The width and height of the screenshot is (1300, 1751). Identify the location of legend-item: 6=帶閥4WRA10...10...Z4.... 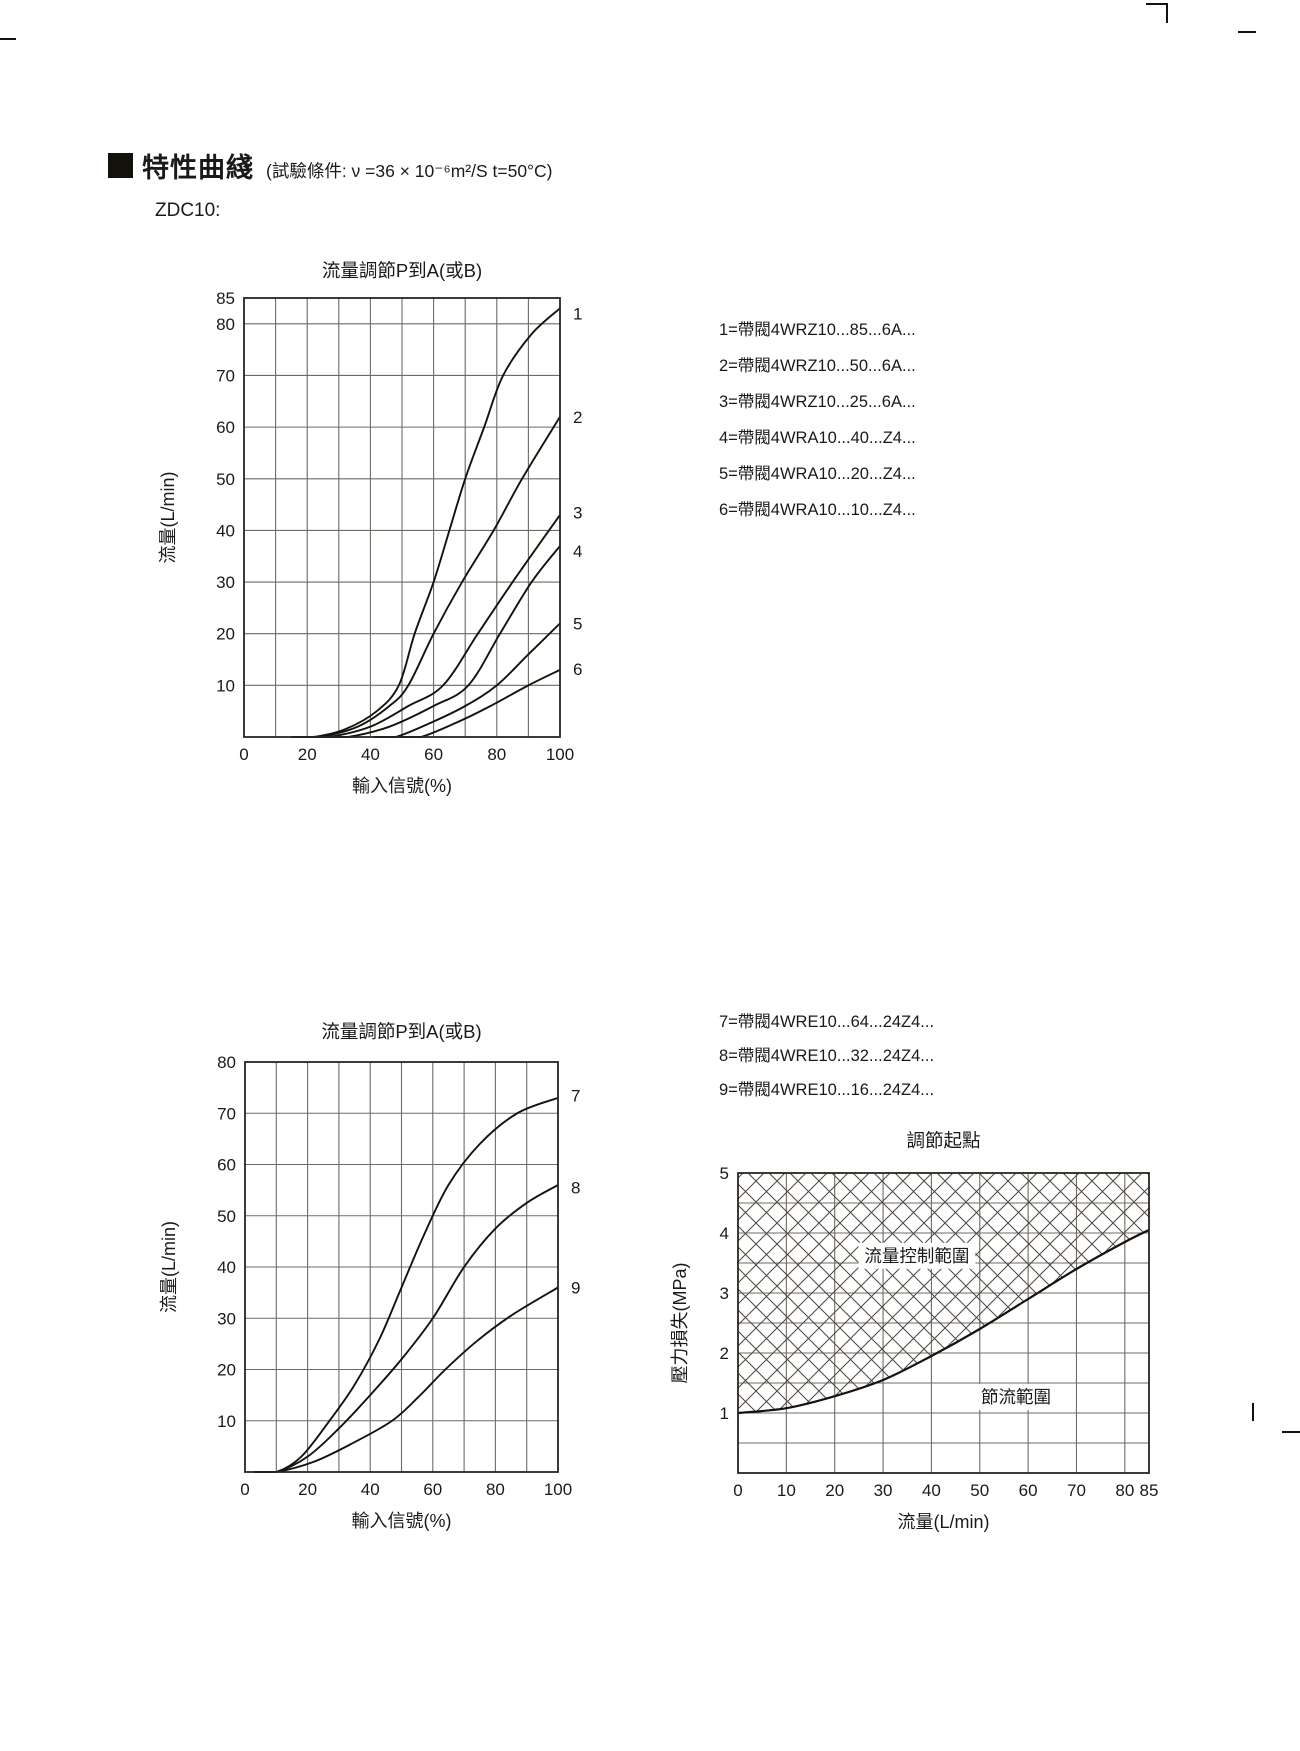
(817, 510).